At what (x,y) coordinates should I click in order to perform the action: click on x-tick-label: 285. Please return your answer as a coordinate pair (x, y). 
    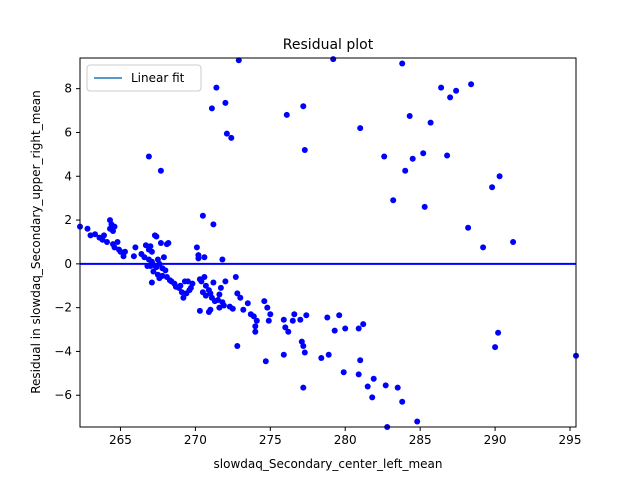
    Looking at the image, I should click on (420, 440).